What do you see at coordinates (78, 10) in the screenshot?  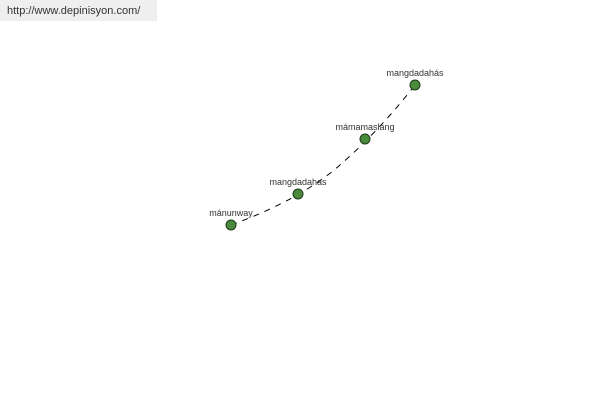 I see `watermark-url: http://www.depinisyon.com/` at bounding box center [78, 10].